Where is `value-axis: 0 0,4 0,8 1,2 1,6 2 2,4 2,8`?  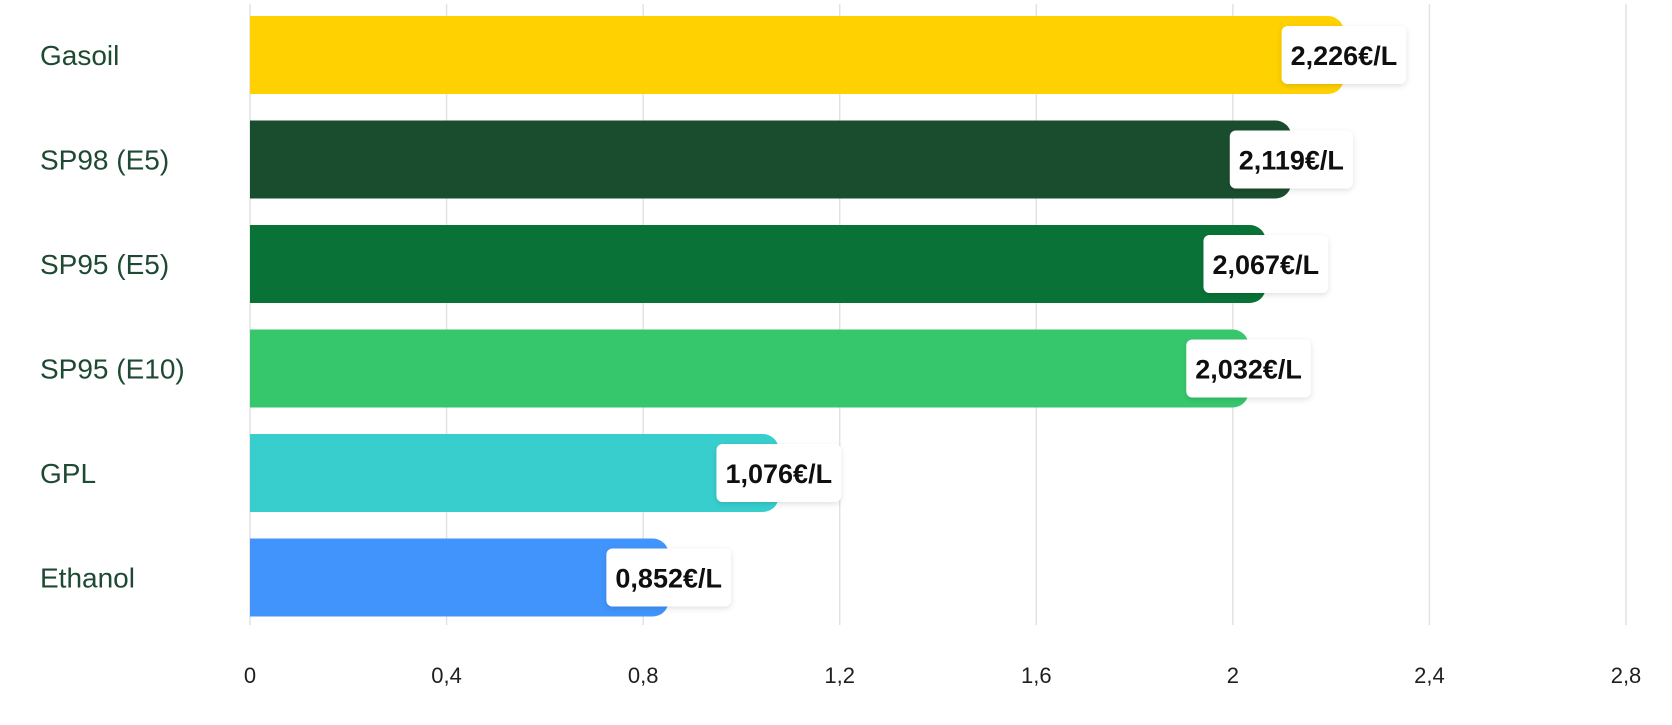
value-axis: 0 0,4 0,8 1,2 1,6 2 2,4 2,8 is located at coordinates (942, 675).